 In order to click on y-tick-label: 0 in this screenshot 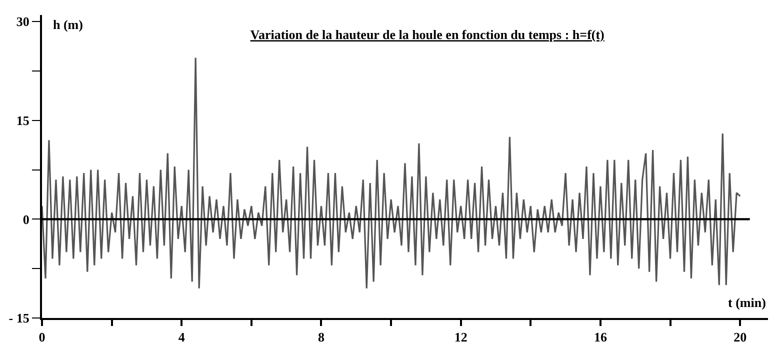, I will do `click(26, 219)`.